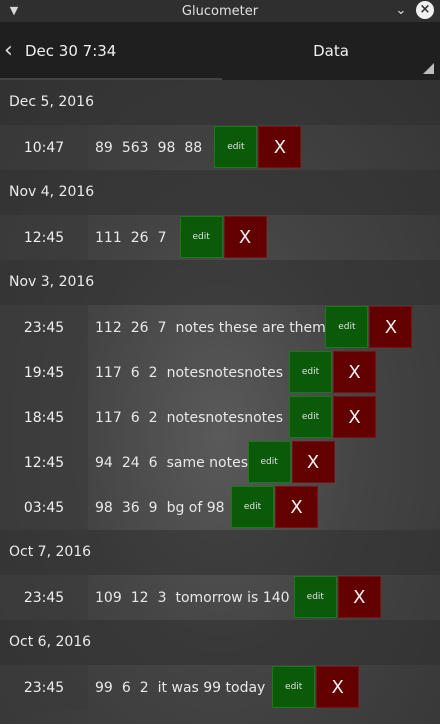 The image size is (440, 724). What do you see at coordinates (164, 508) in the screenshot?
I see `reading-values: 98 36 9 bg of 98` at bounding box center [164, 508].